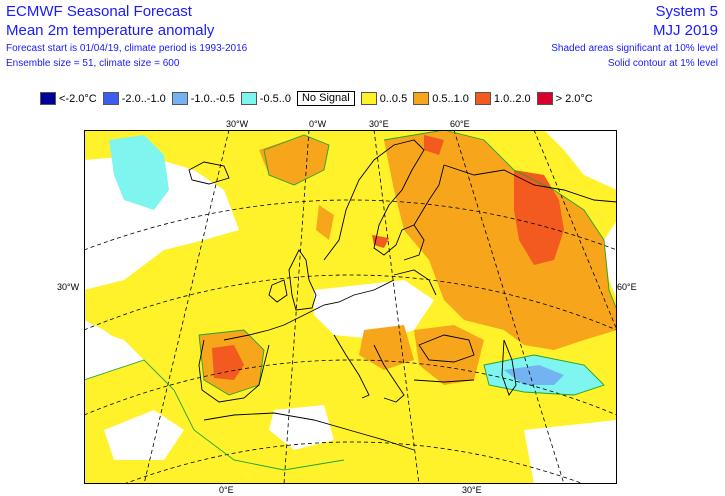 The height and width of the screenshot is (496, 725). What do you see at coordinates (318, 124) in the screenshot?
I see `axis-label-top-0w: 0°W` at bounding box center [318, 124].